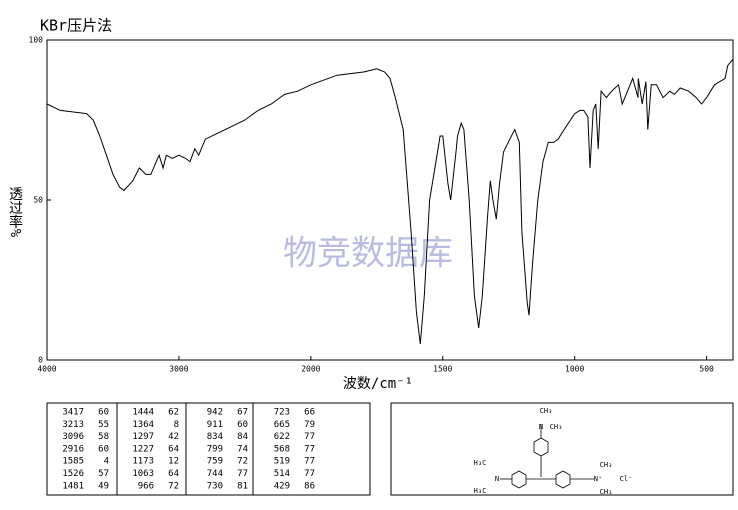  Describe the element at coordinates (282, 474) in the screenshot. I see `peak-wavenumber: 514` at that location.